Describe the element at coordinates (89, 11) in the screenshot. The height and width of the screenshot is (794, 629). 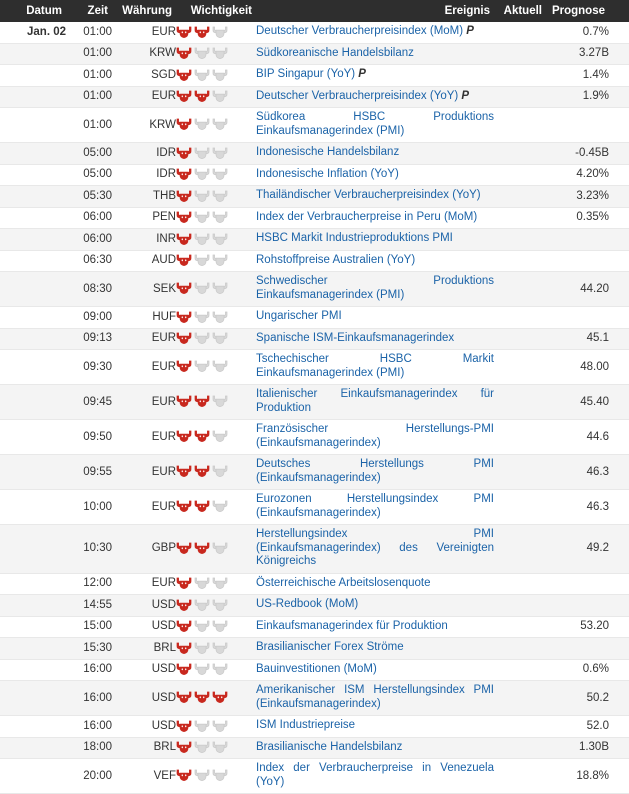
I see `column-header-zeit: Zeit` at that location.